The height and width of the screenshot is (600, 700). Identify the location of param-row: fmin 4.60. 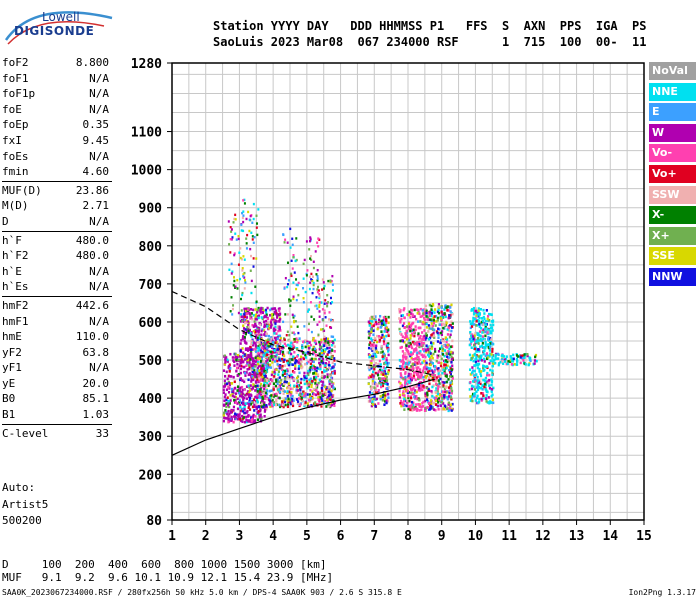
(57, 172).